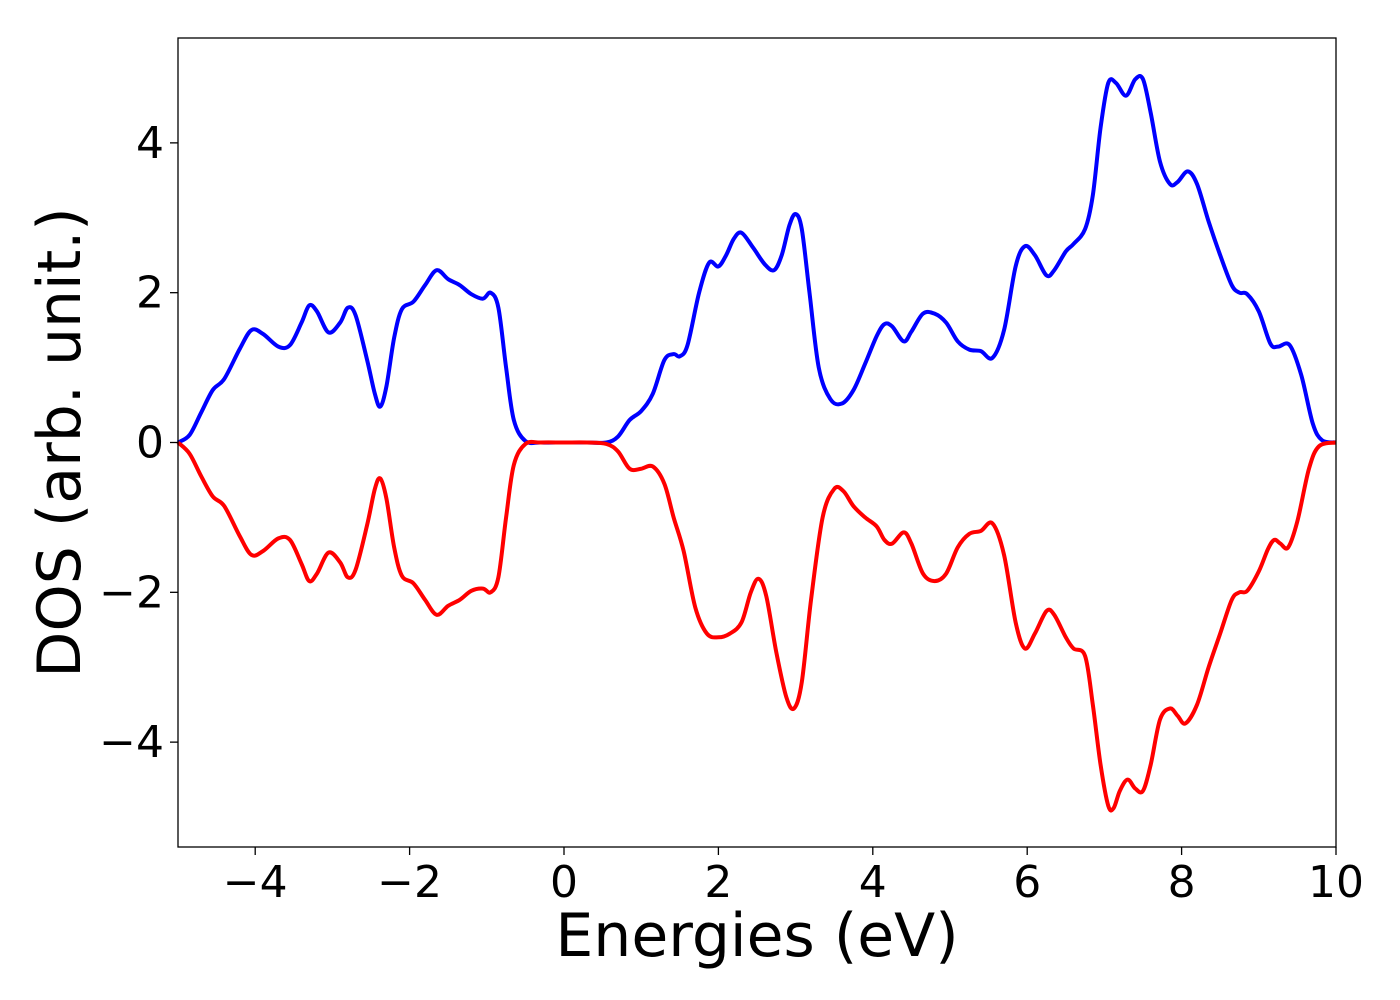  Describe the element at coordinates (1336, 882) in the screenshot. I see `x-tick-label: 10` at that location.